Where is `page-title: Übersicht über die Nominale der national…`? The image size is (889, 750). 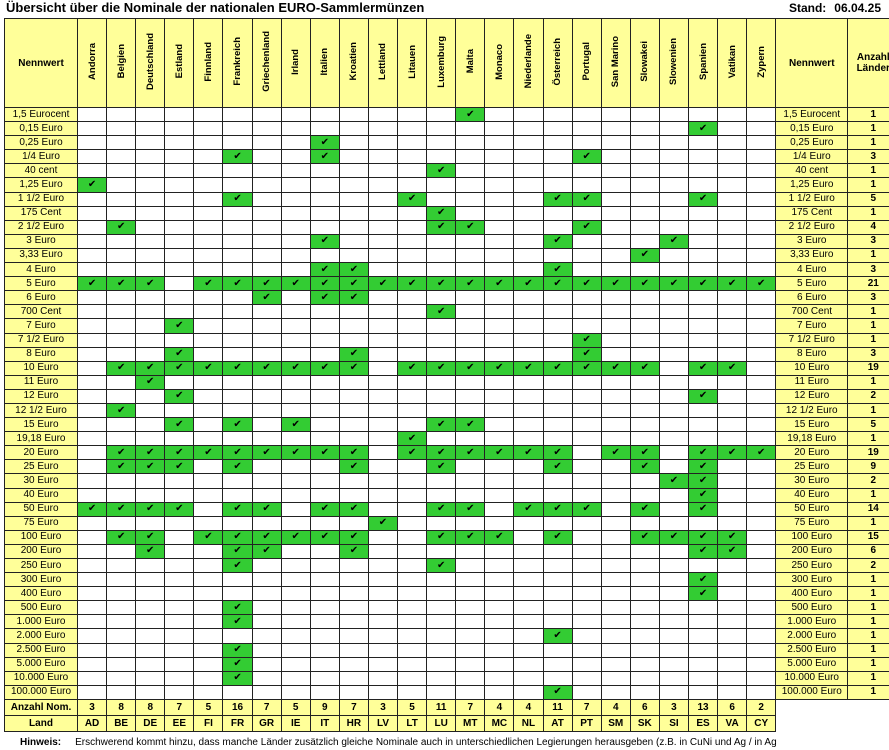
page-title: Übersicht über die Nominale der national… is located at coordinates (215, 7).